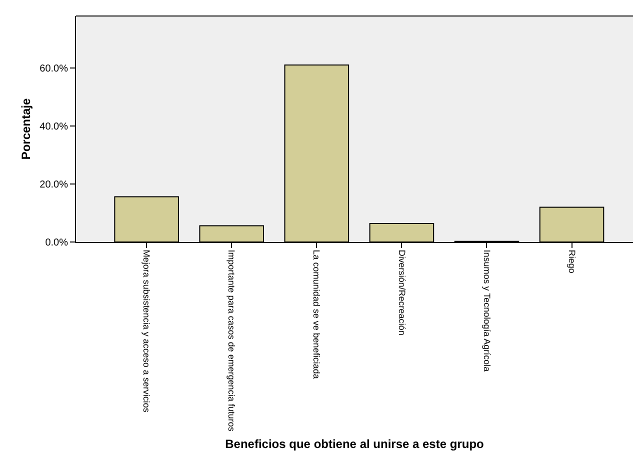  Describe the element at coordinates (54, 185) in the screenshot. I see `y-tick-label: 20.0%` at that location.